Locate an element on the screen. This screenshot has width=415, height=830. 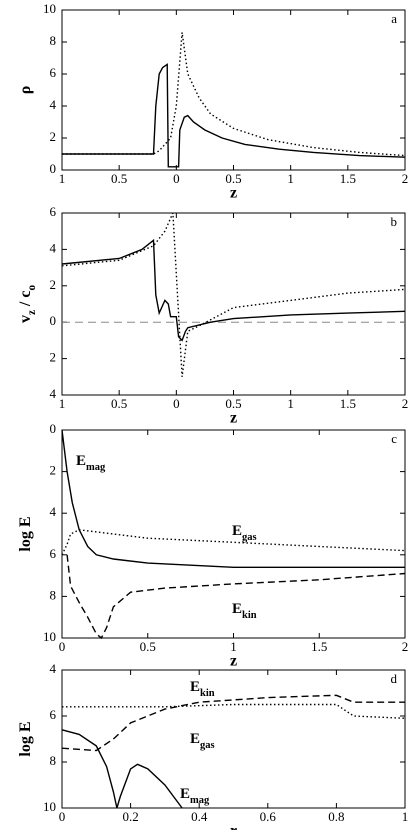
panel-label: b is located at coordinates (394, 221).